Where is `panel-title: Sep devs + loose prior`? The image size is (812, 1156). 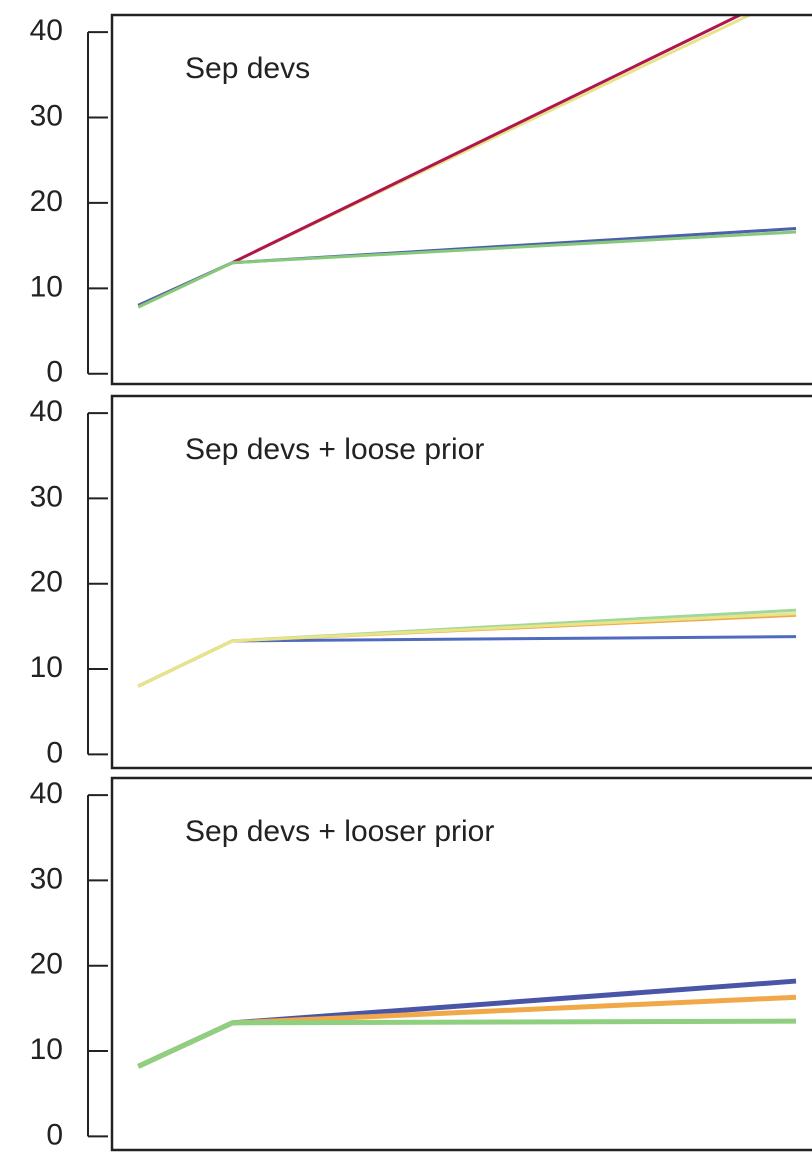 panel-title: Sep devs + loose prior is located at coordinates (334, 449).